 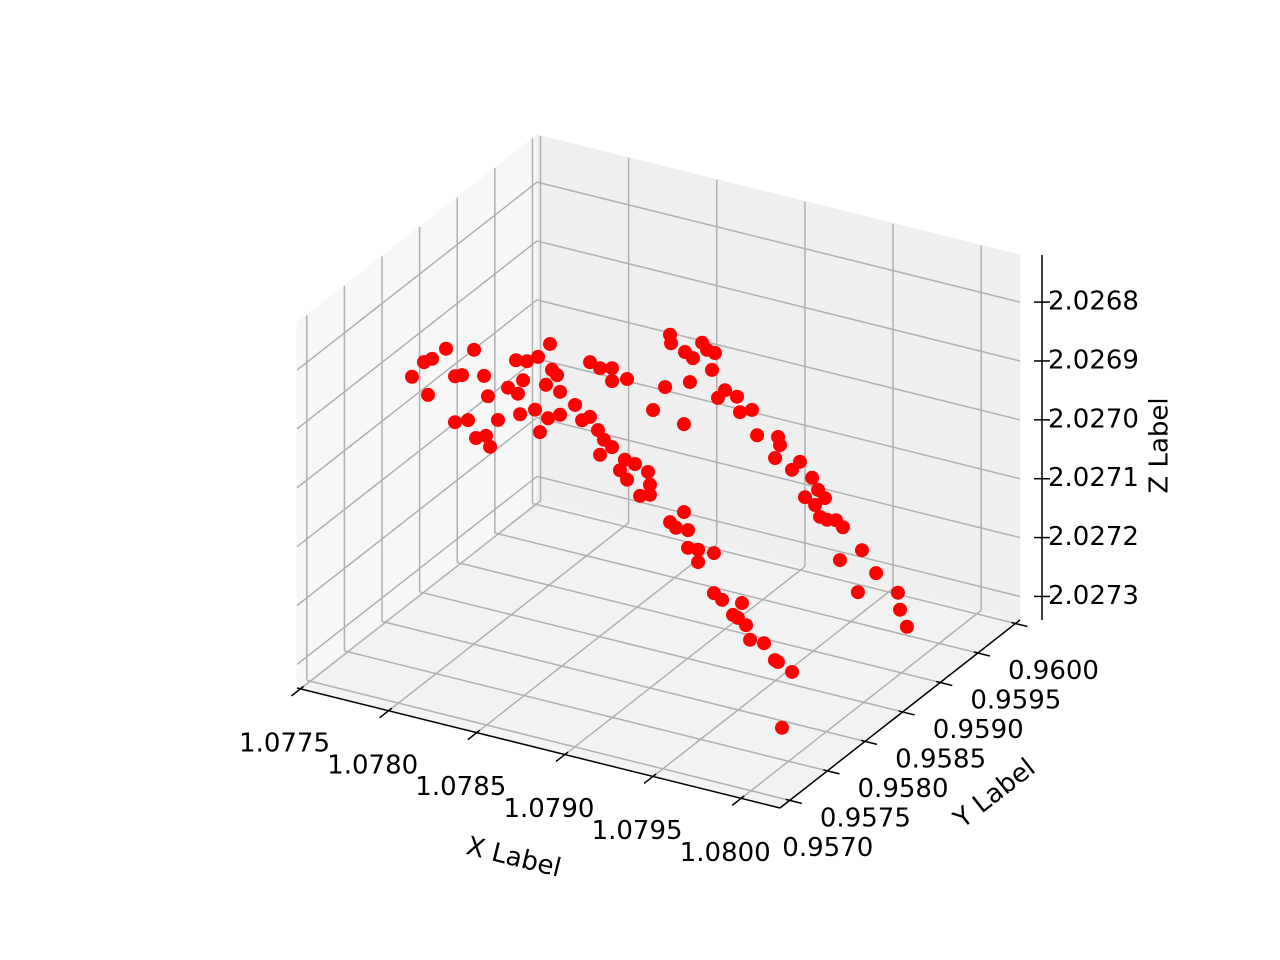 I want to click on x-tick-label: 1.0775, so click(x=284, y=743).